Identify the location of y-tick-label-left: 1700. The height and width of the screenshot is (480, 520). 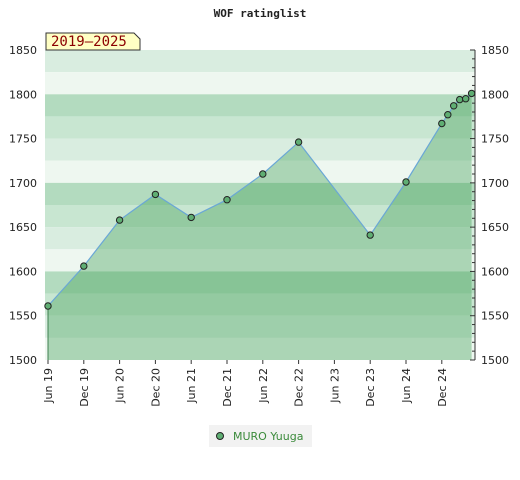
(23, 183).